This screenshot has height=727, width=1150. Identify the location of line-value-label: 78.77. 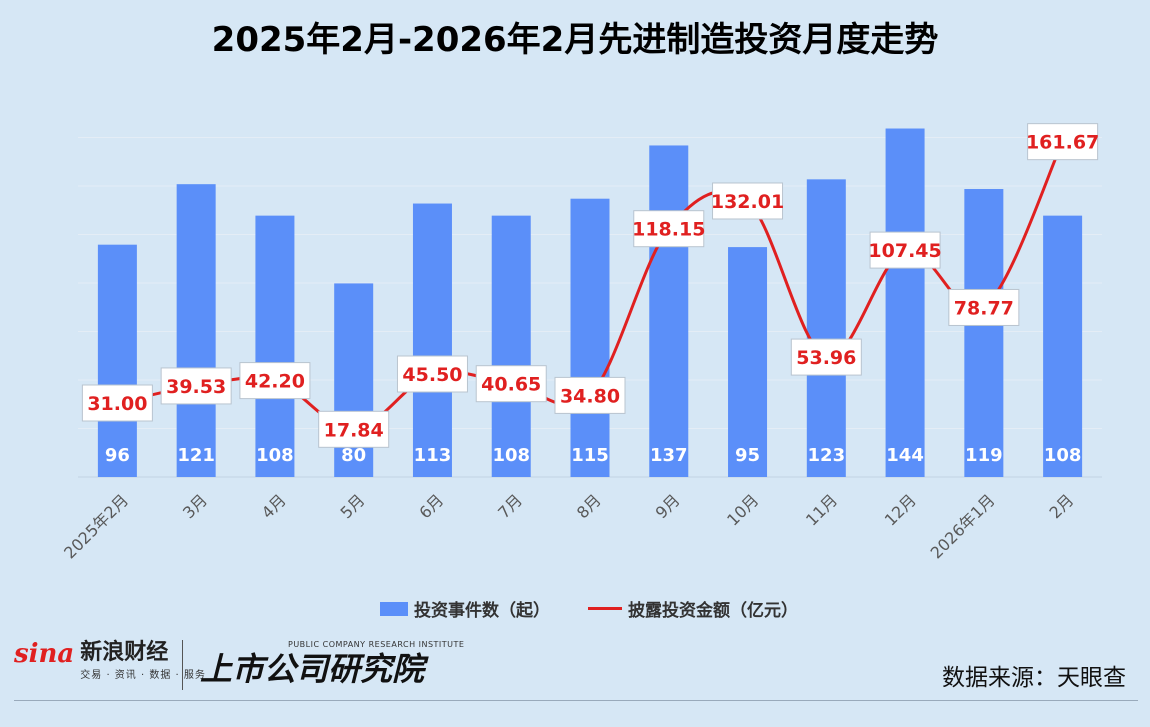
(984, 308).